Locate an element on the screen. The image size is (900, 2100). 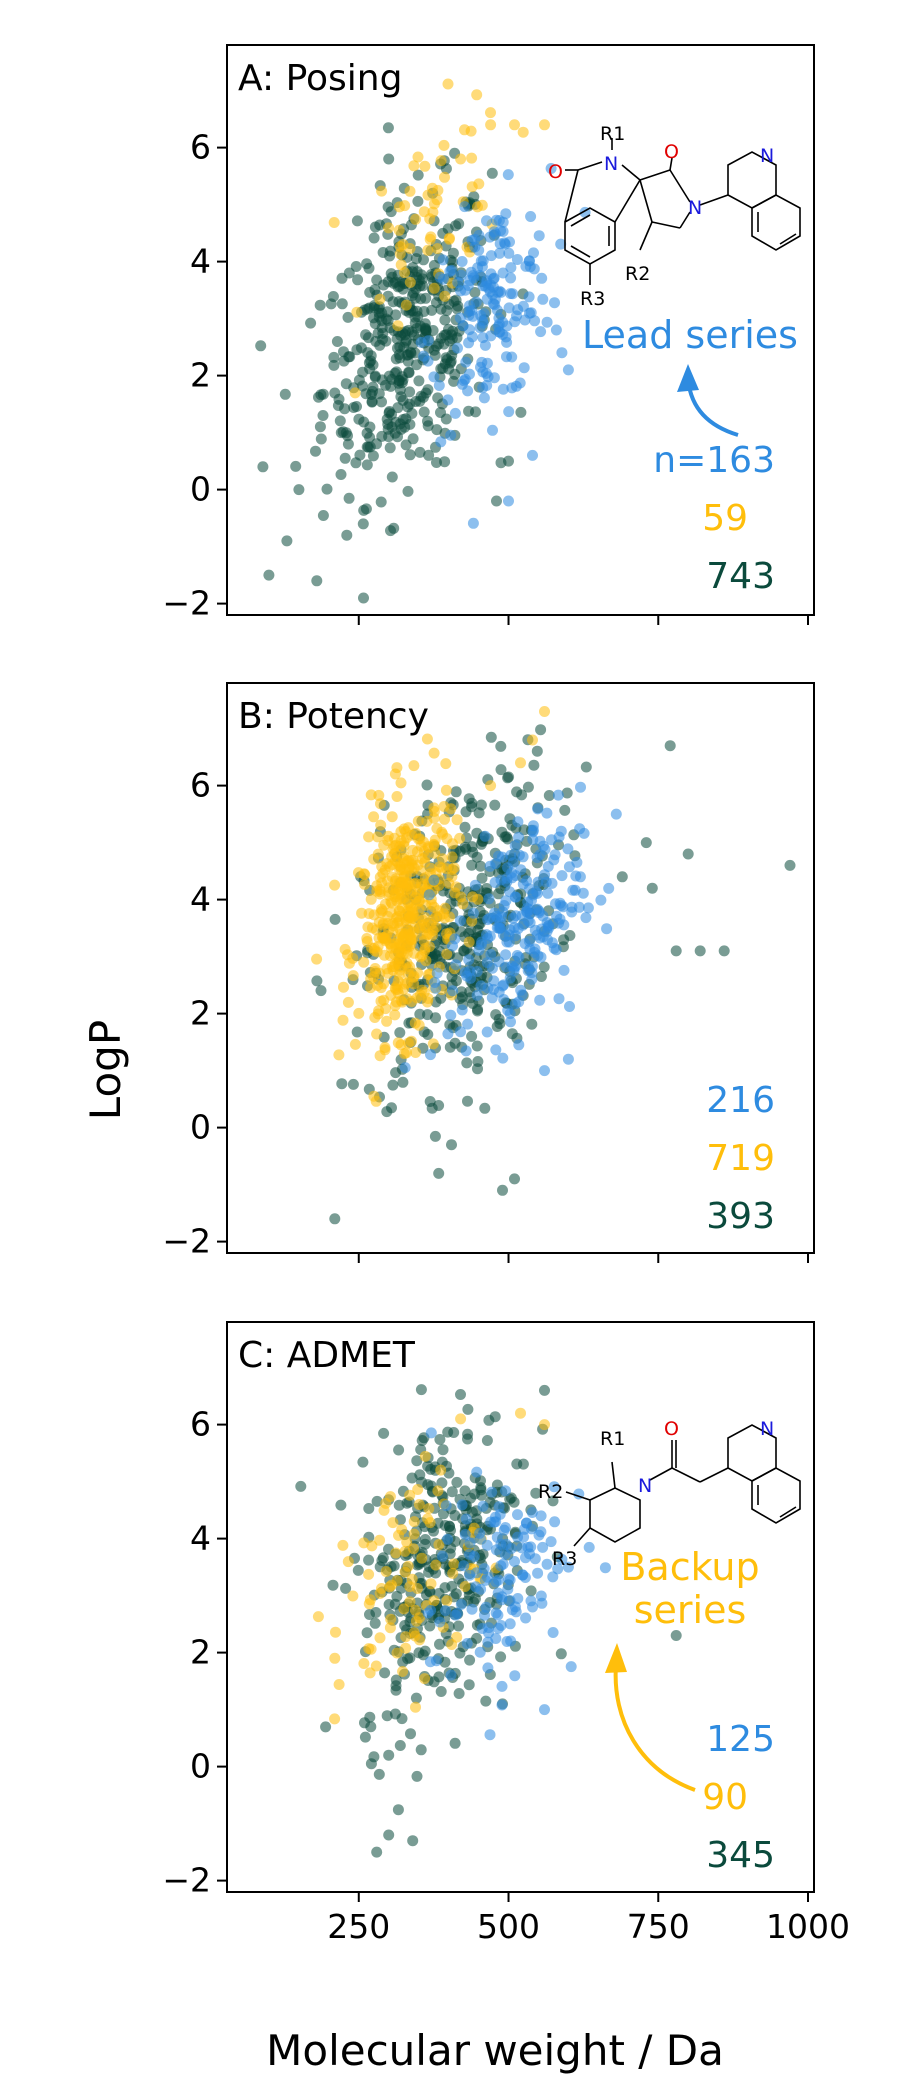
oxygen-label-c: O is located at coordinates (671, 1429).